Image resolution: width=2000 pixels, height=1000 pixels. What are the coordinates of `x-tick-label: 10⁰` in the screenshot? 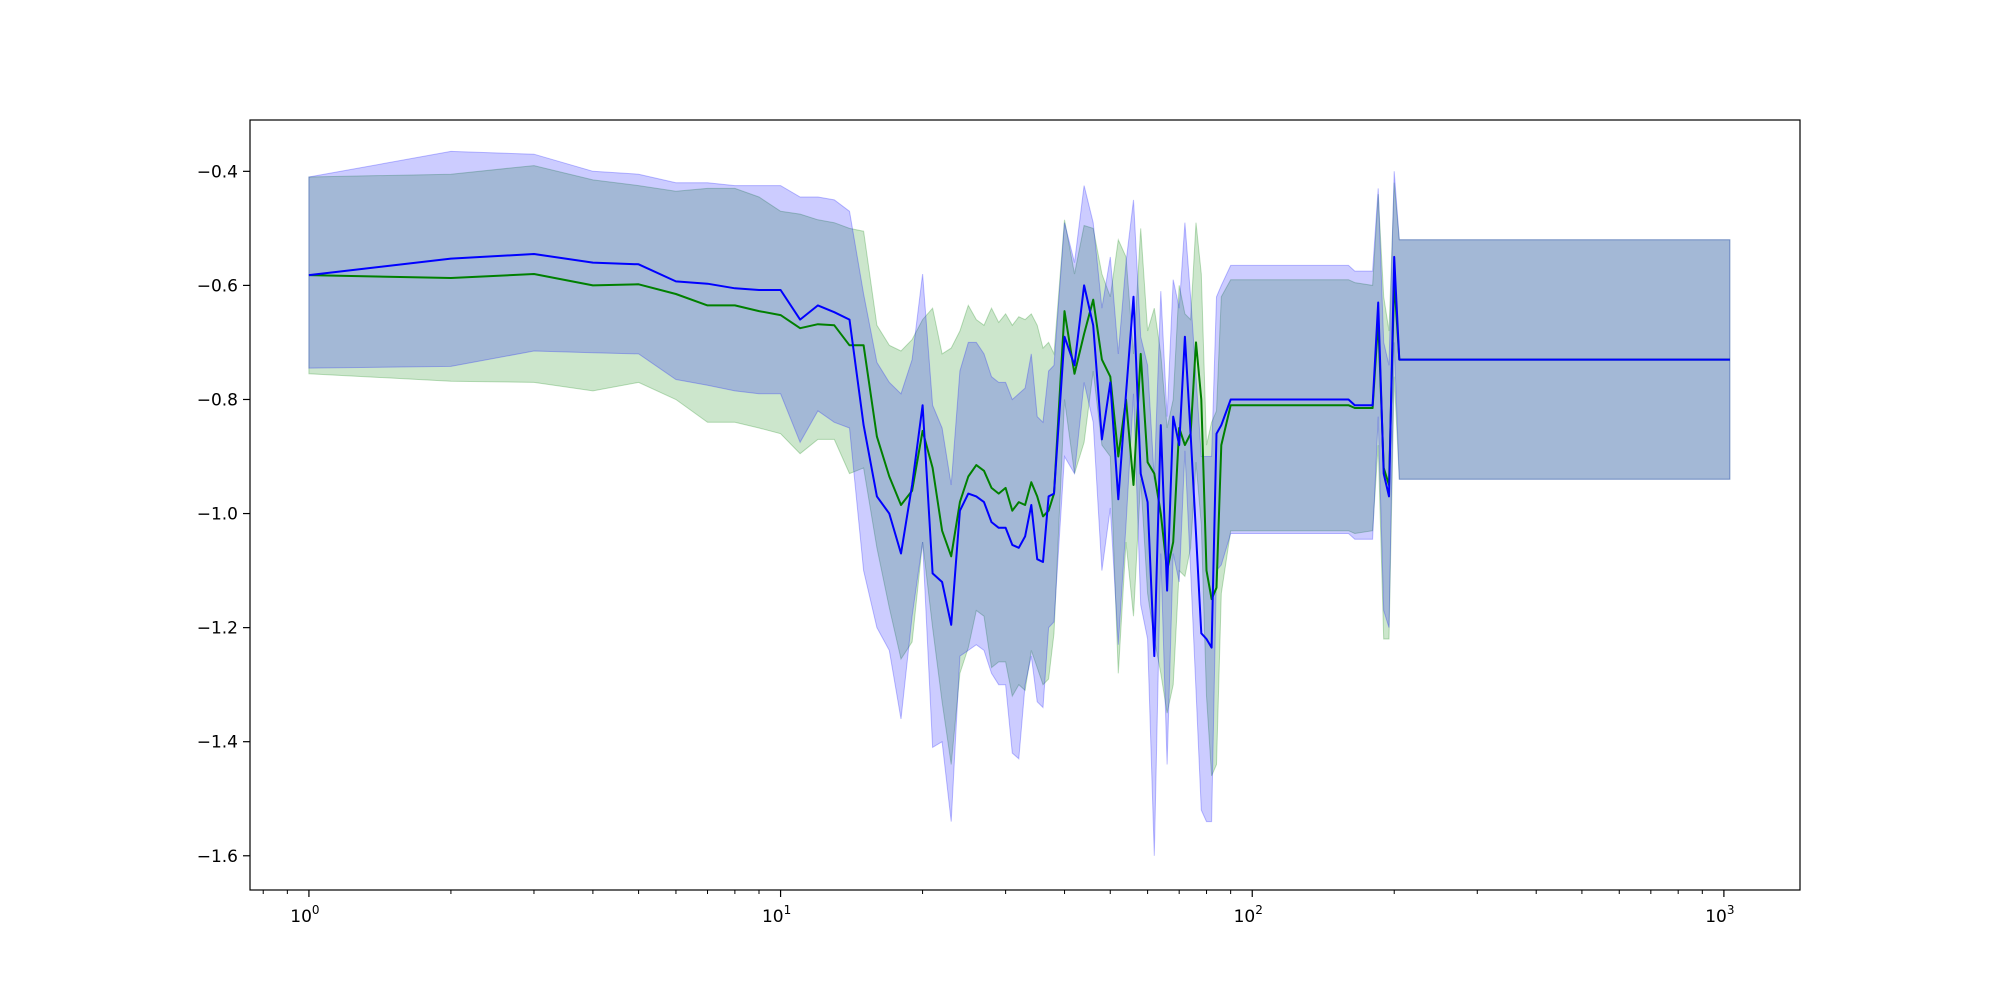 It's located at (304, 915).